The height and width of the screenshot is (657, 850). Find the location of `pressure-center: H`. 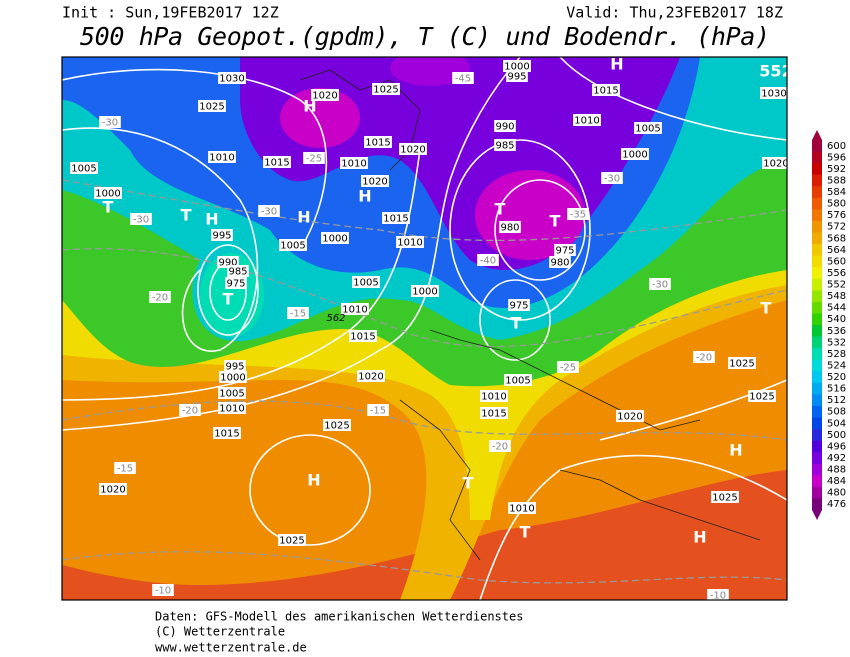

pressure-center: H is located at coordinates (699, 537).